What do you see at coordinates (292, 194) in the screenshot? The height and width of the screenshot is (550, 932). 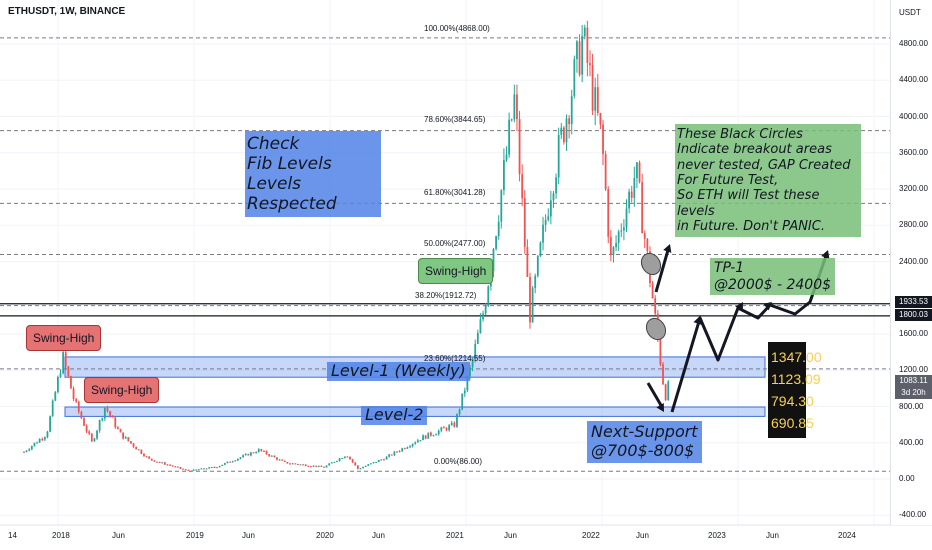 I see `note-line: Levels Respected` at bounding box center [292, 194].